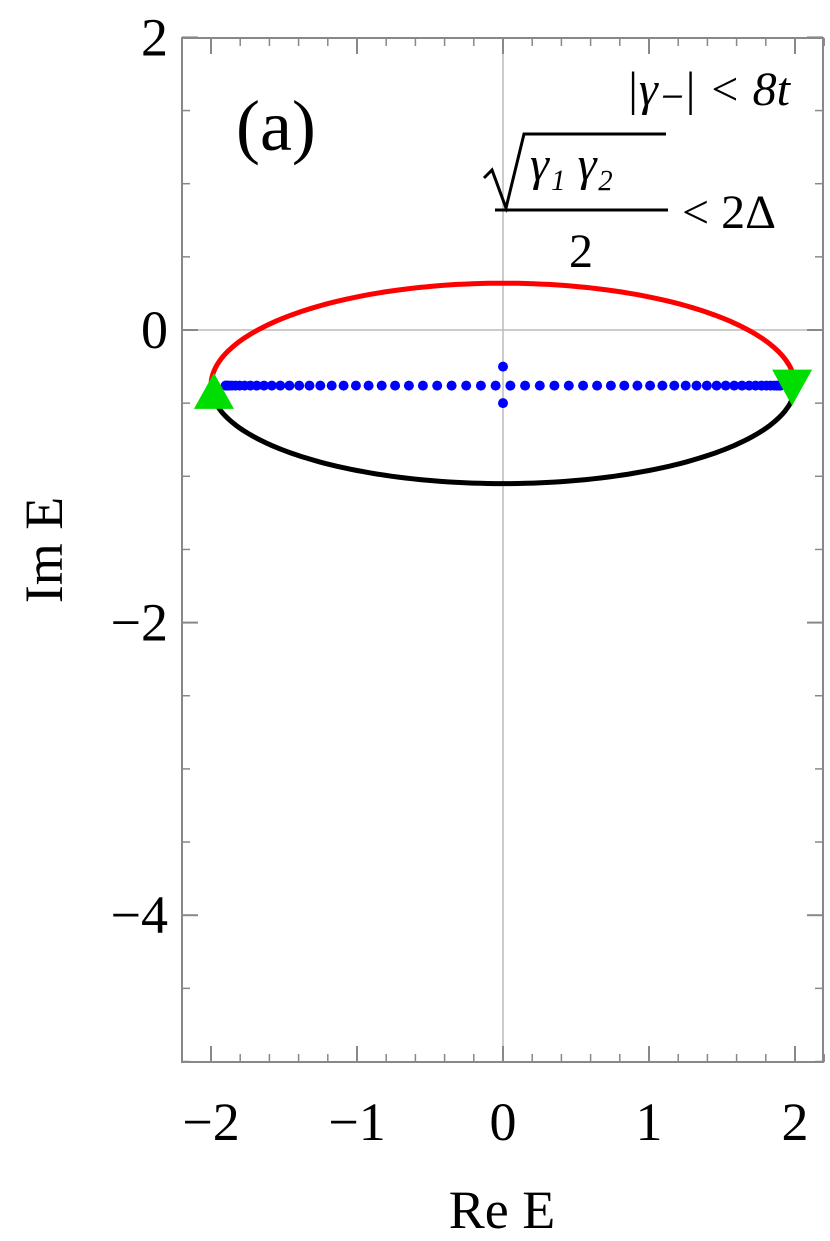 Image resolution: width=830 pixels, height=1241 pixels. I want to click on x-axis-title: Re E, so click(502, 1210).